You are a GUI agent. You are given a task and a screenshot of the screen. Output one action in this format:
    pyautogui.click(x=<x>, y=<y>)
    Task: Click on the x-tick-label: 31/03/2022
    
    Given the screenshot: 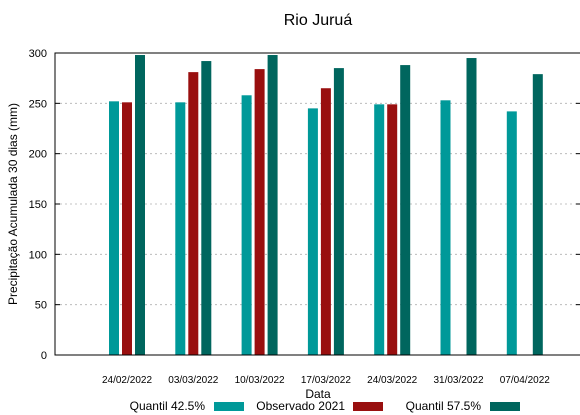 What is the action you would take?
    pyautogui.click(x=458, y=380)
    